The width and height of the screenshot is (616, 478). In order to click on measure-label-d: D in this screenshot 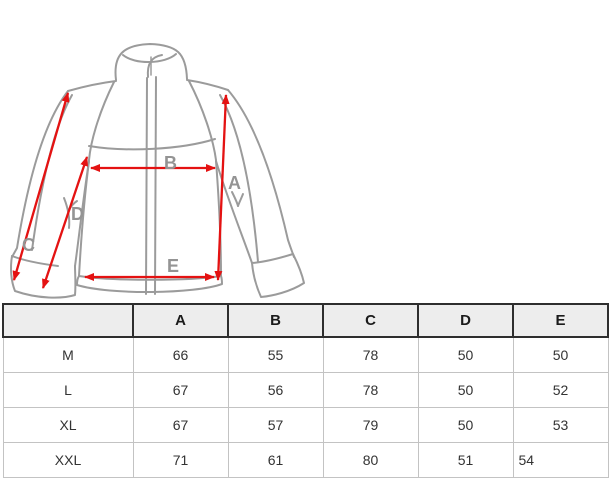, I will do `click(77, 214)`.